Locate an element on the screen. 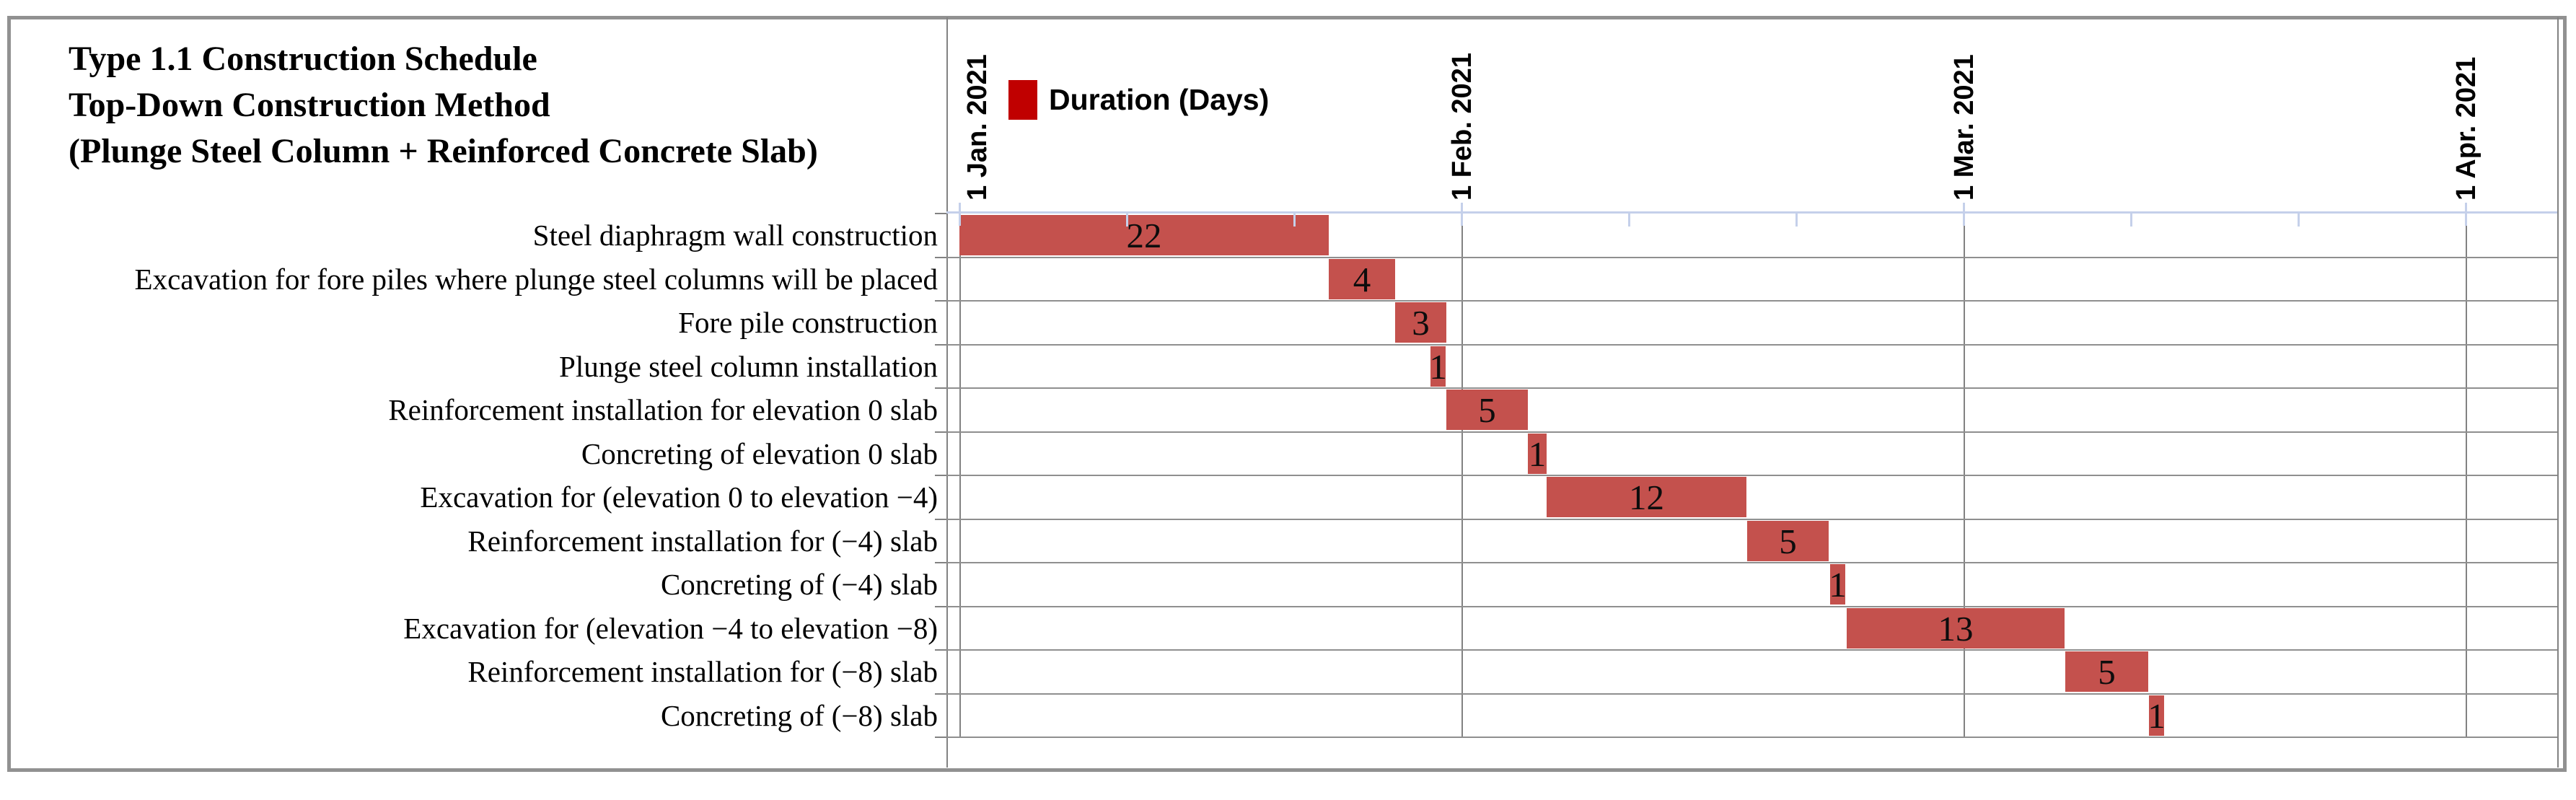 The image size is (2576, 800). date-axis-line is located at coordinates (1751, 212).